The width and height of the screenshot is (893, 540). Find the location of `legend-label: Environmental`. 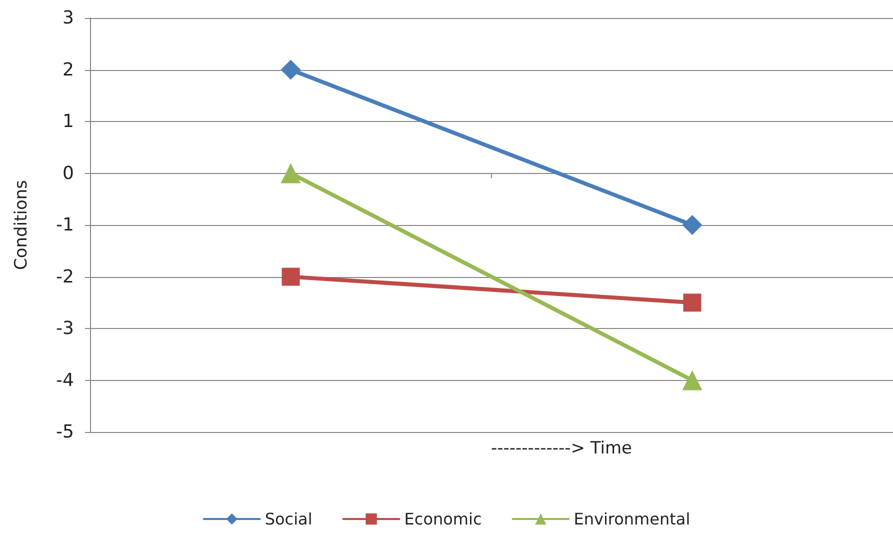

legend-label: Environmental is located at coordinates (632, 519).